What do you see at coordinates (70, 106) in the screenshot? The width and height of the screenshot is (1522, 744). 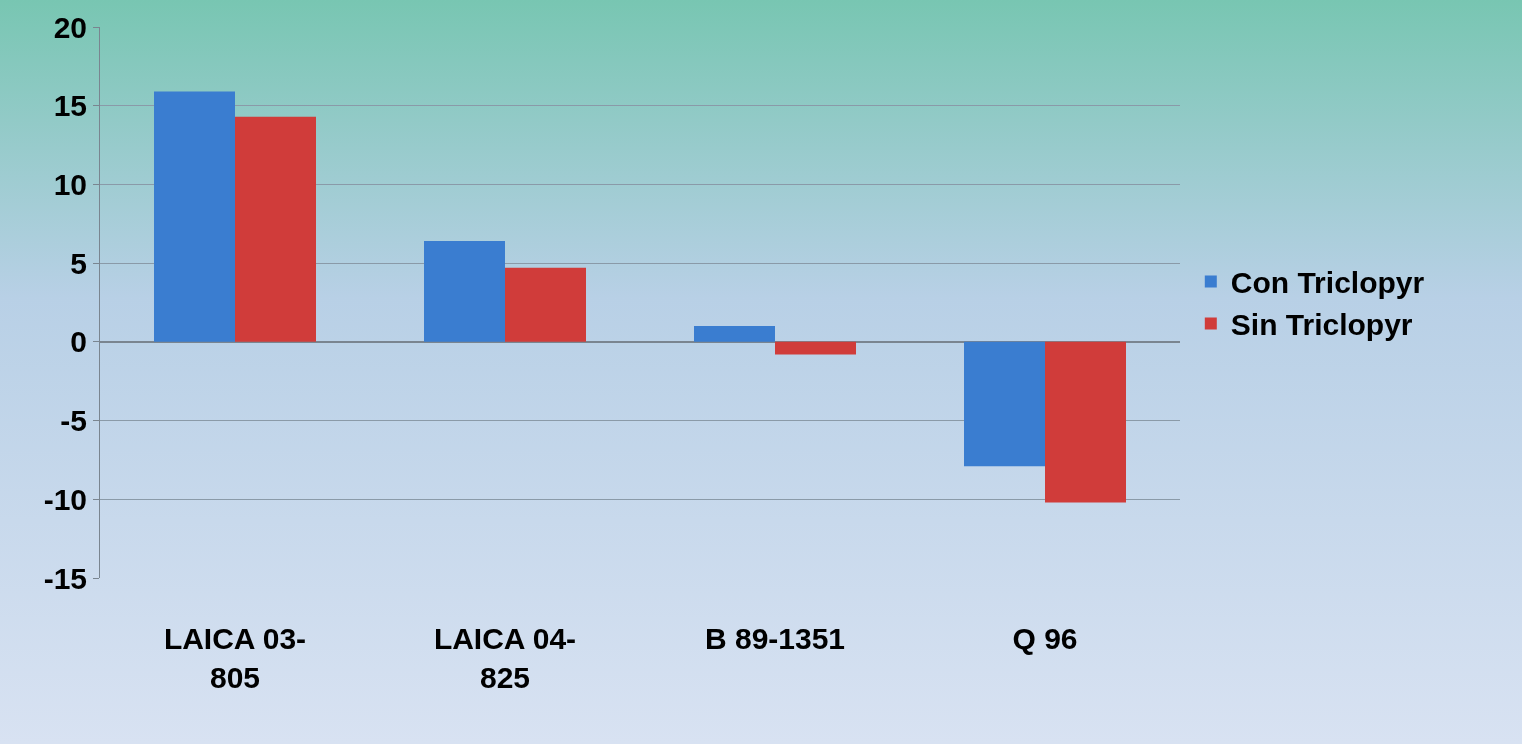 I see `y-tick-label: 15` at bounding box center [70, 106].